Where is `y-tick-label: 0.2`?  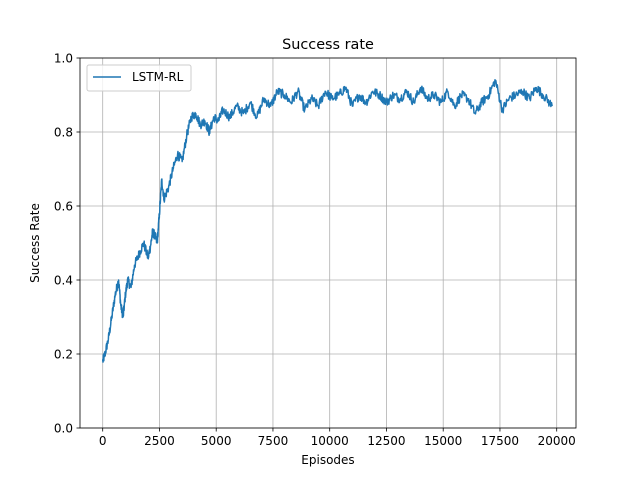
y-tick-label: 0.2 is located at coordinates (63, 354).